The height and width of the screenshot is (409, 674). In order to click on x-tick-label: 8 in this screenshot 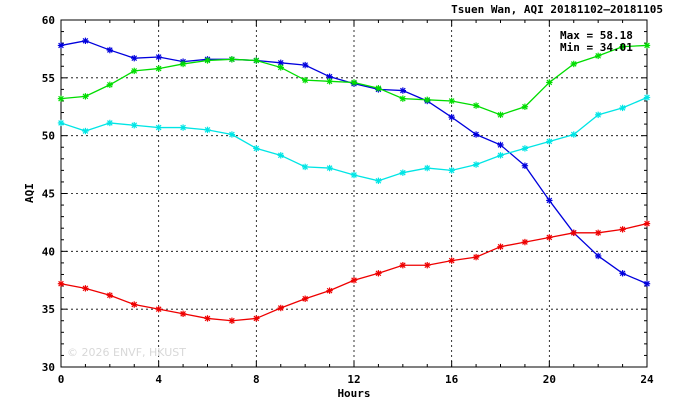, I will do `click(256, 379)`.